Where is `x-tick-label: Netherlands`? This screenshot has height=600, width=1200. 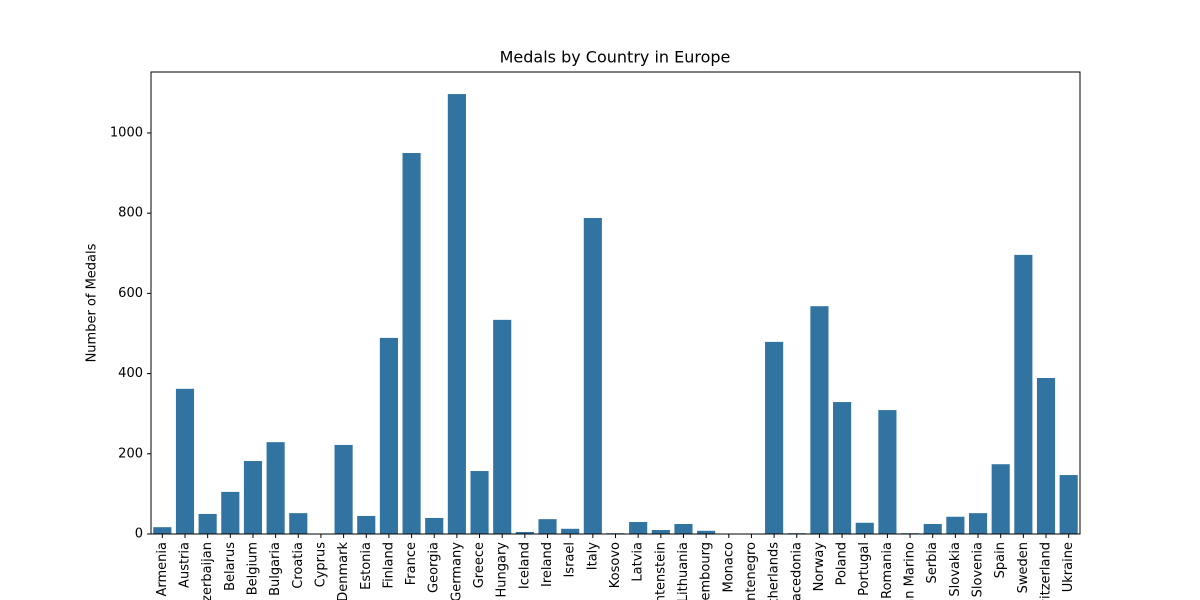 x-tick-label: Netherlands is located at coordinates (774, 571).